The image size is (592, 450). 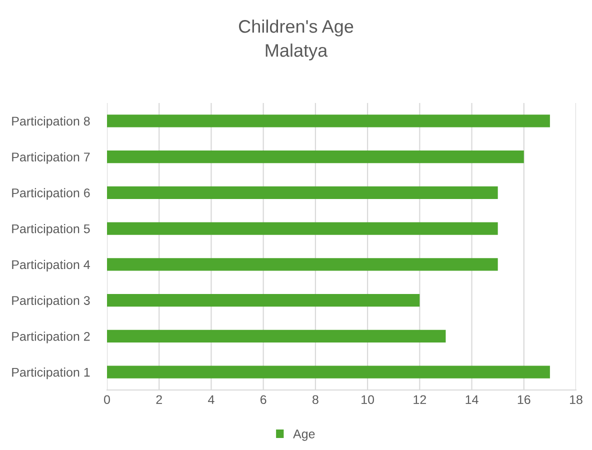 I want to click on x-tick-label: 4, so click(x=211, y=399).